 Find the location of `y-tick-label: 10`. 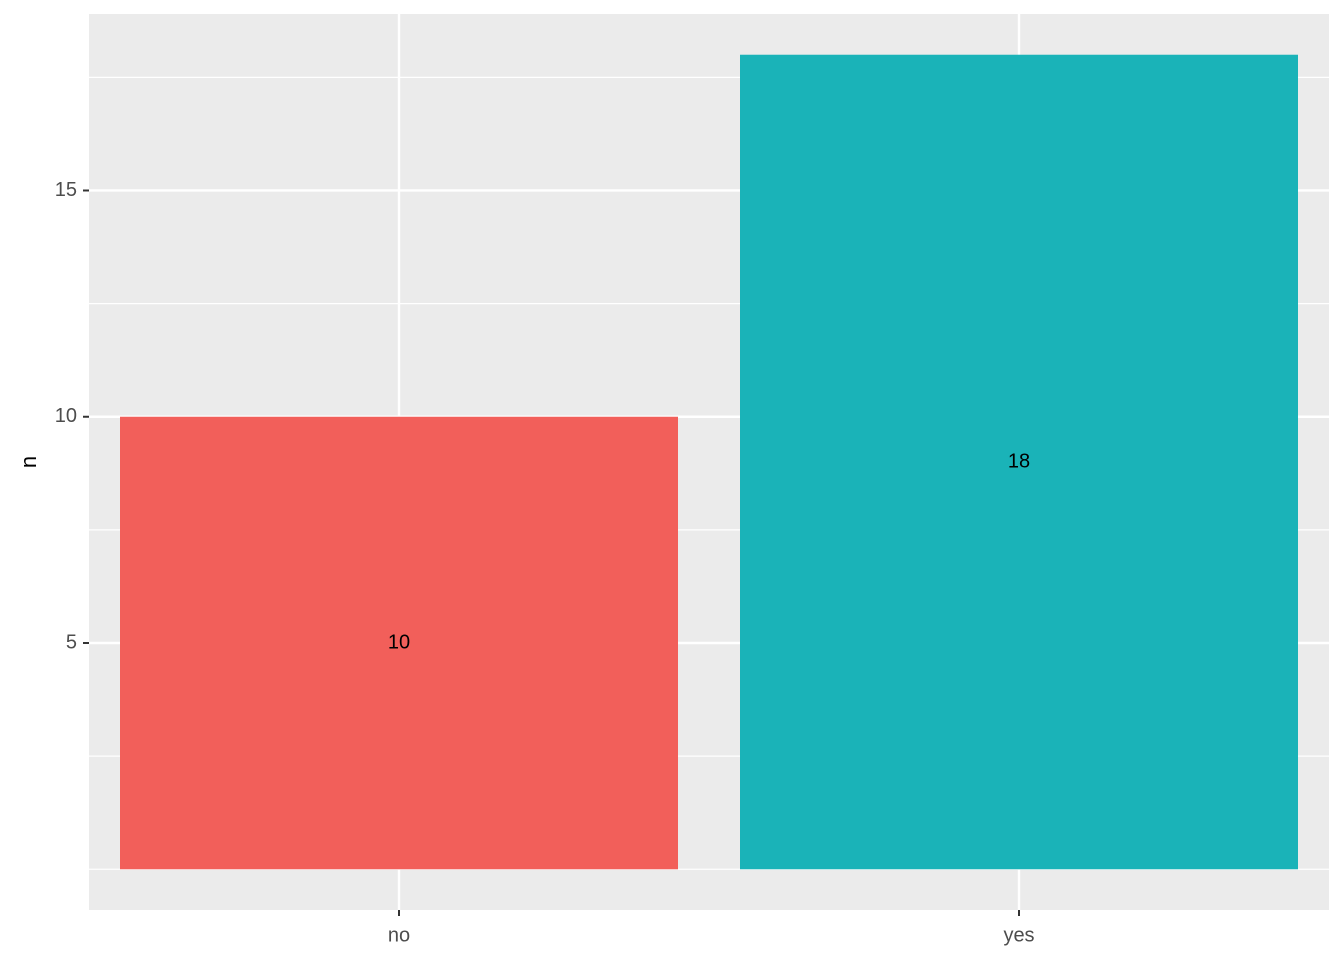

y-tick-label: 10 is located at coordinates (66, 416).